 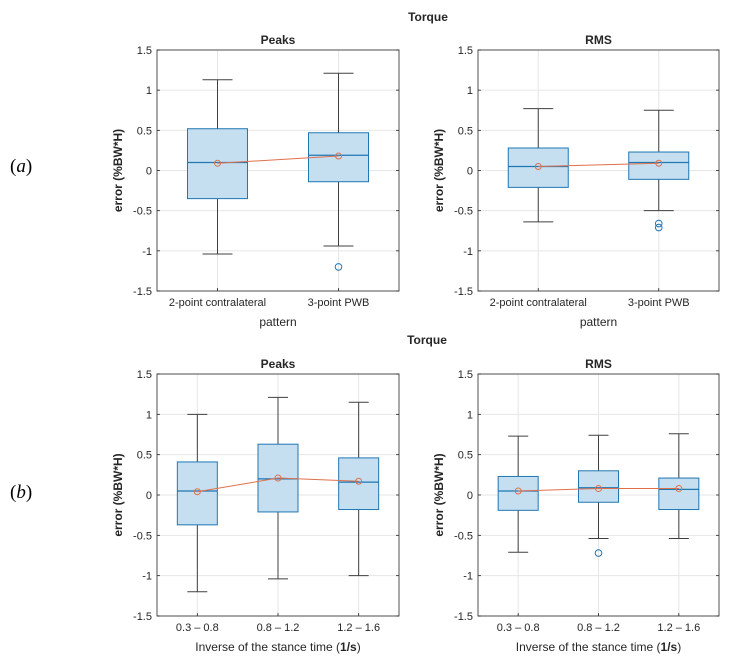 I want to click on panel-label-a: (a), so click(x=21, y=166).